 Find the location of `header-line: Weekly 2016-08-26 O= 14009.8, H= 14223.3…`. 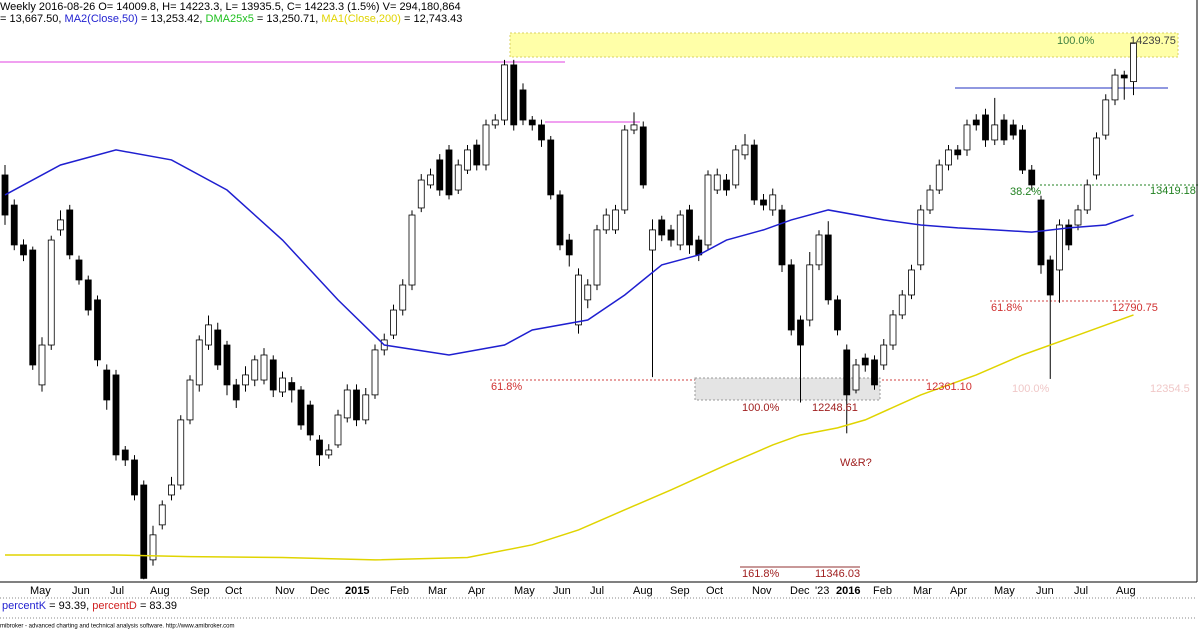

header-line: Weekly 2016-08-26 O= 14009.8, H= 14223.3… is located at coordinates (230, 7).